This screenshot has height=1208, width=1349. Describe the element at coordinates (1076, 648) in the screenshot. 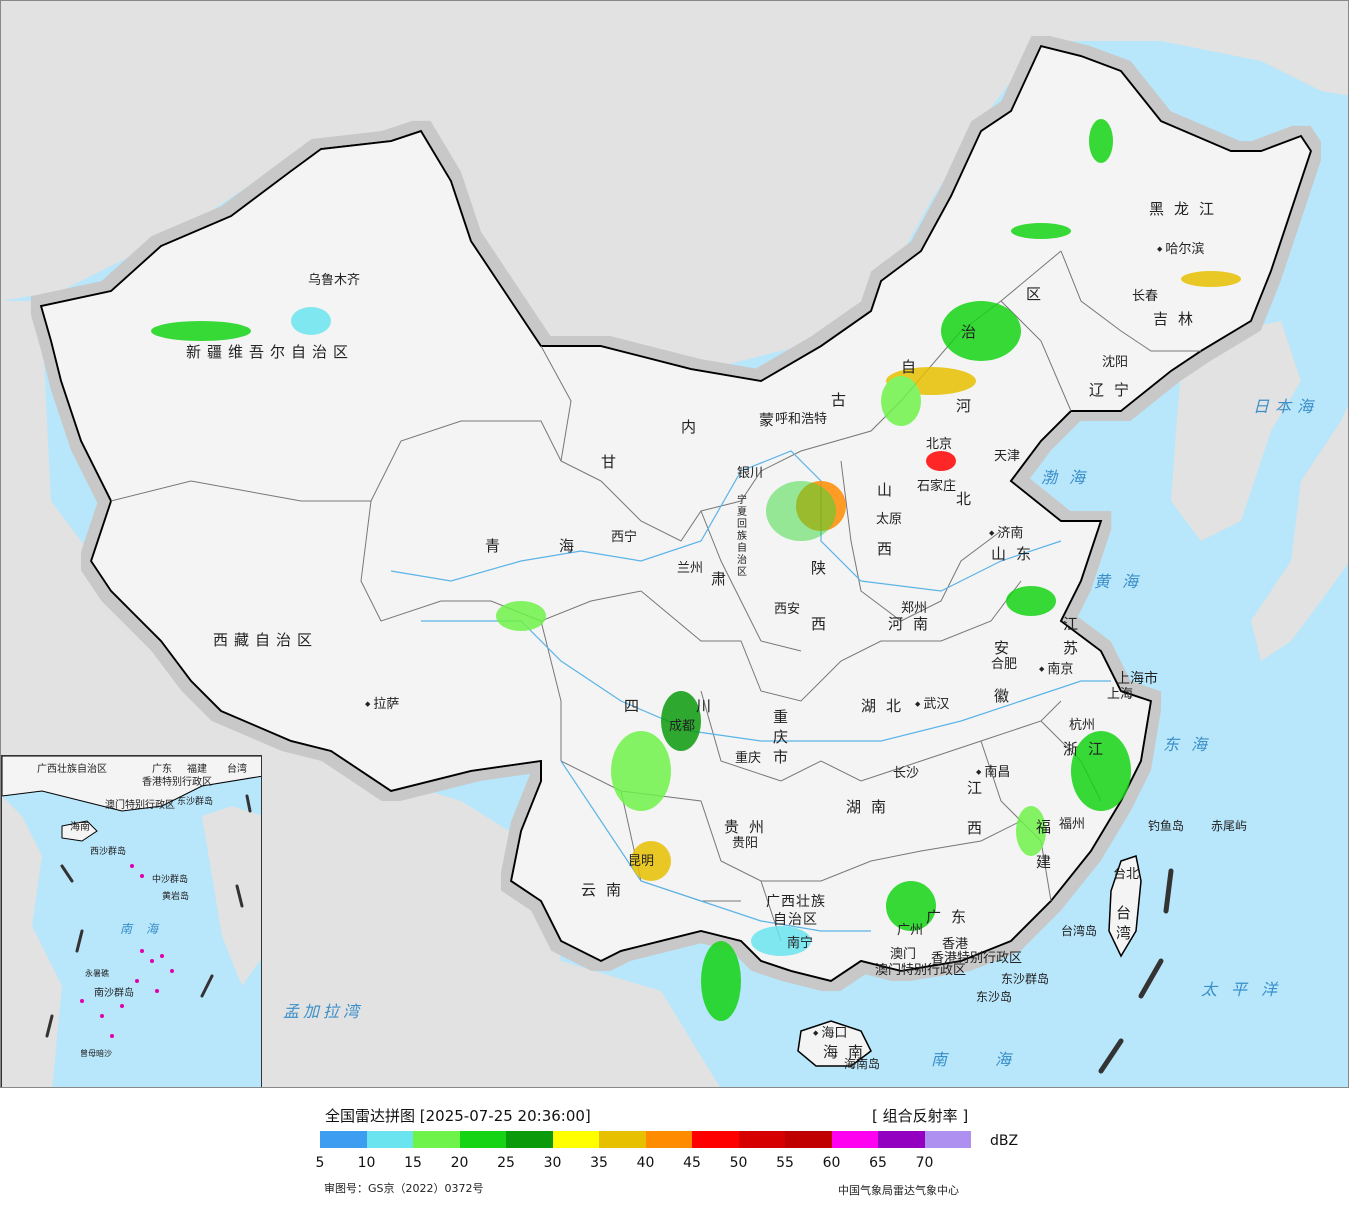

I see `province-label-jiangsu-2: 苏` at that location.